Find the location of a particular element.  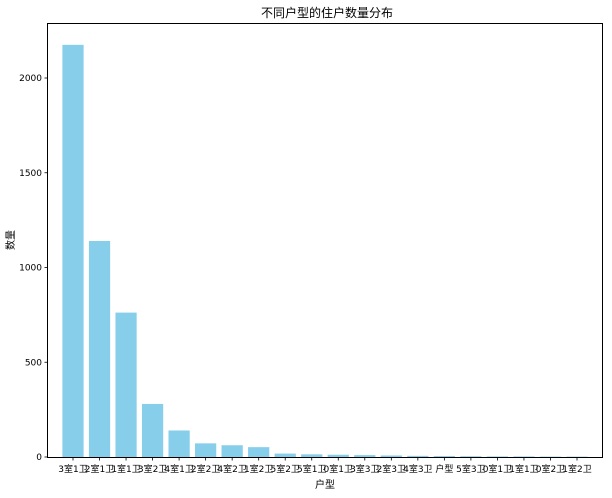

x-tick-label-1: 2室1卫 is located at coordinates (99, 469).